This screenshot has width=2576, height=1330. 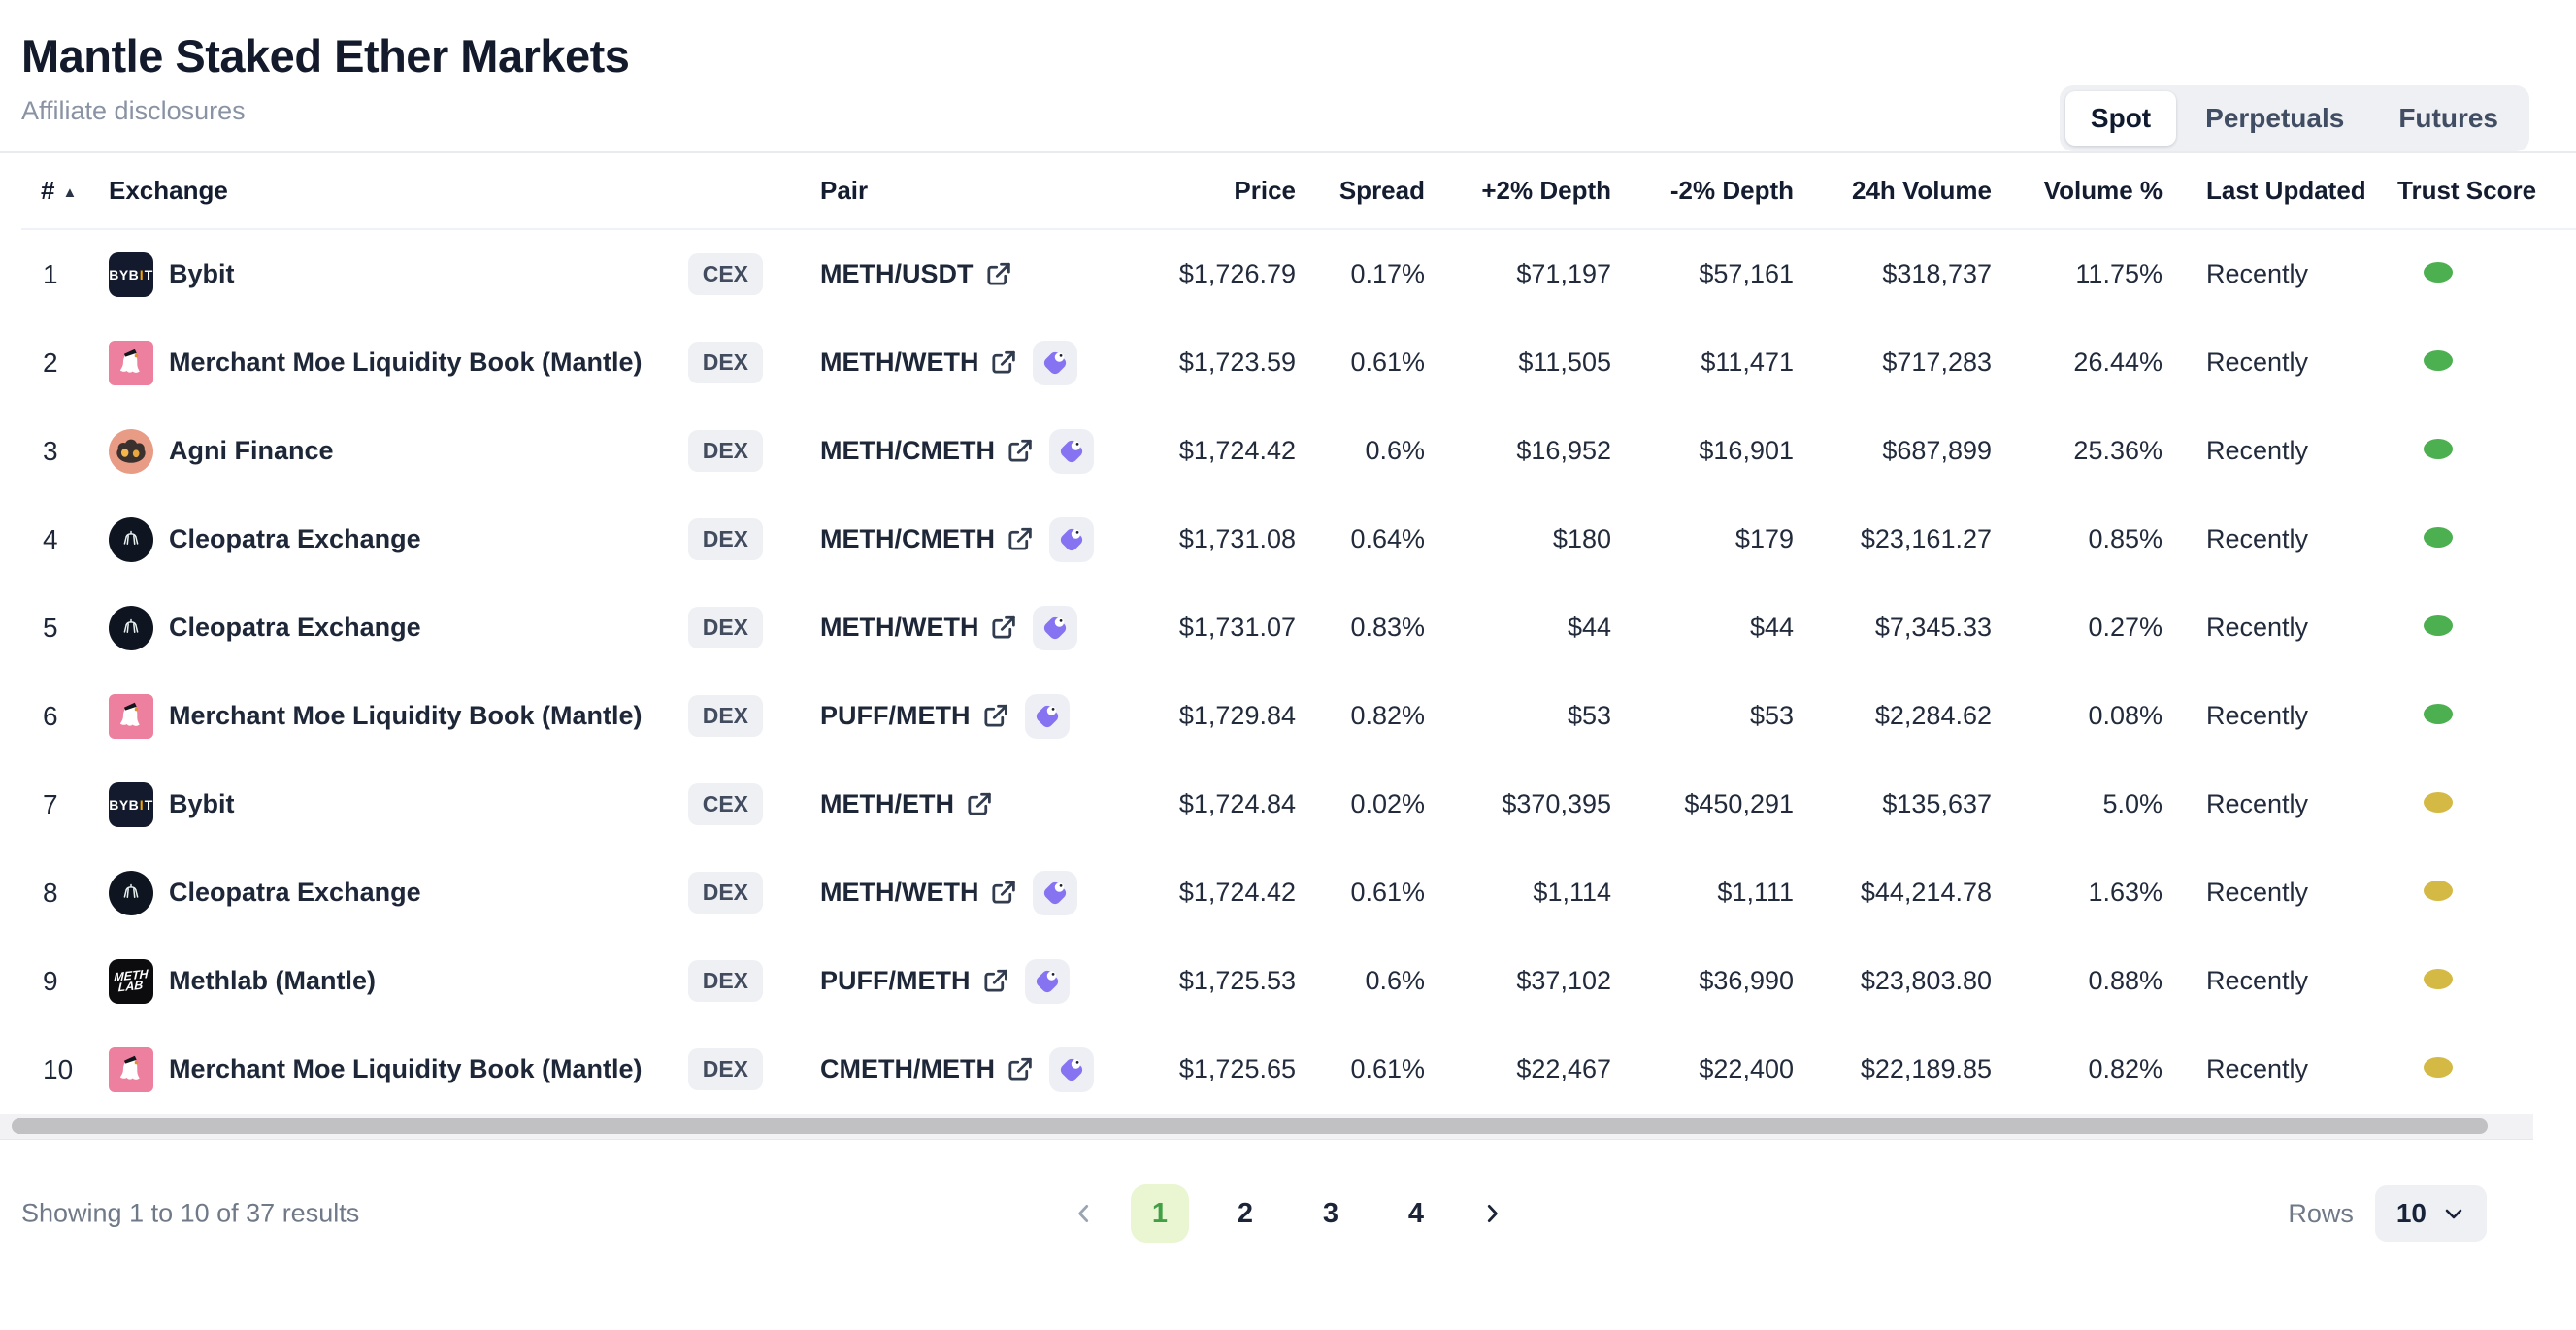 I want to click on page-button-2: 2, so click(x=1245, y=1213).